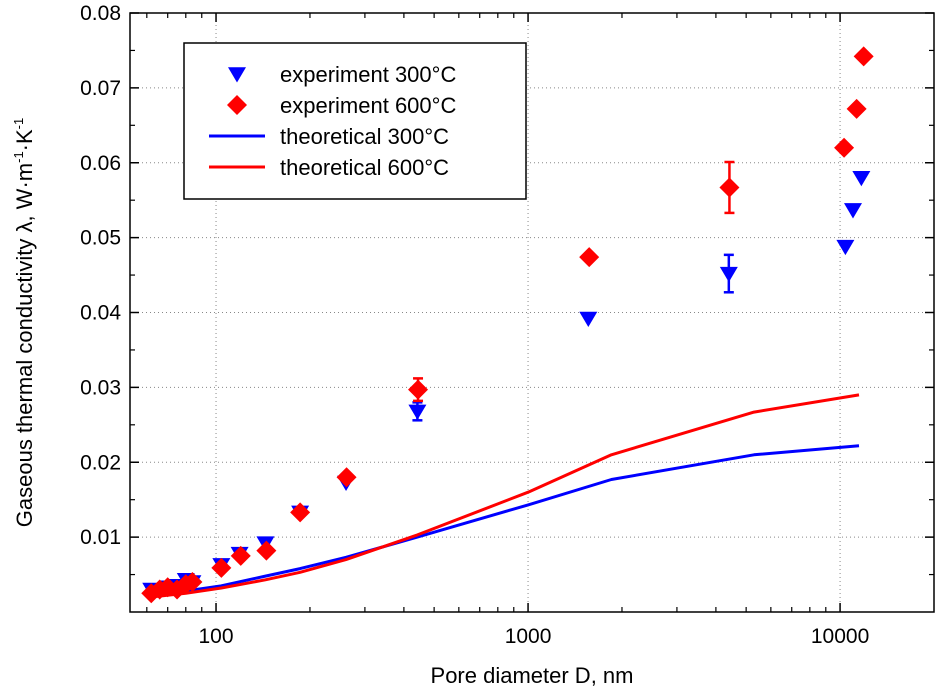 The width and height of the screenshot is (936, 693). I want to click on legend-swatch-diamond, so click(237, 105).